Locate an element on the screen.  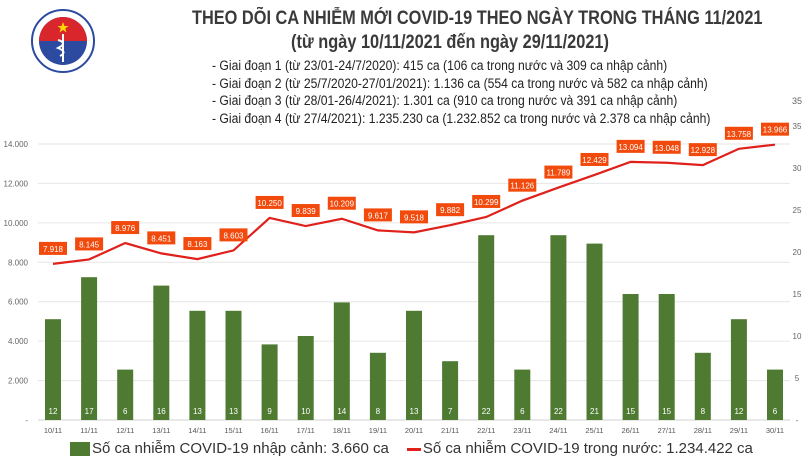
x-tick-label: 16/11 is located at coordinates (269, 430).